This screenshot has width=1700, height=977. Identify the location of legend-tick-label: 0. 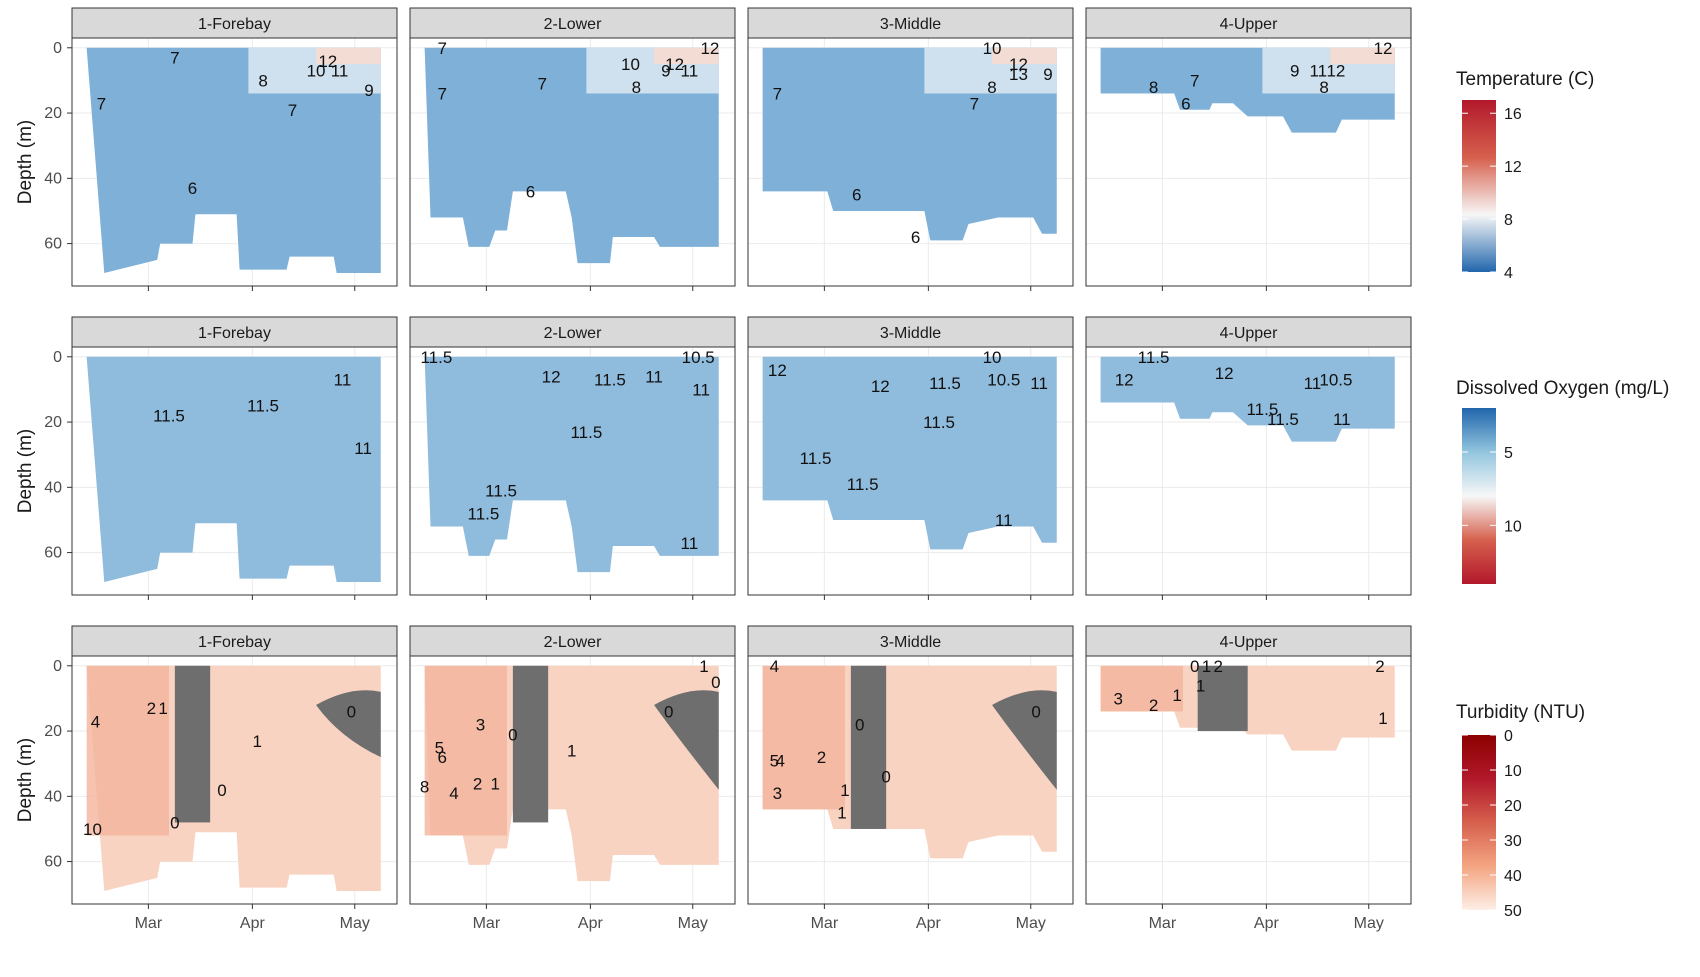
(1508, 736).